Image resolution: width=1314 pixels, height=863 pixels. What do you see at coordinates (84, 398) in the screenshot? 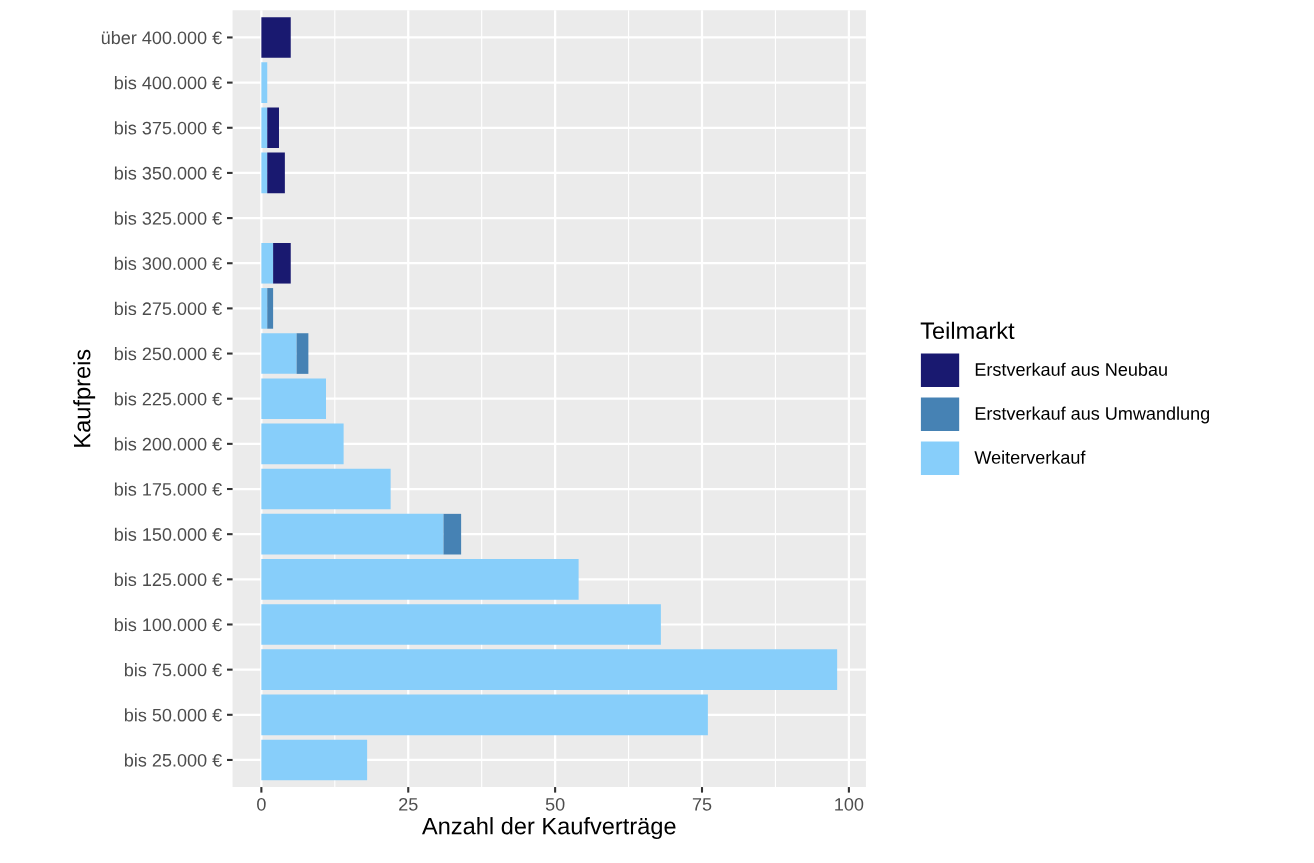
I see `y-axis-title: Kaufpreis` at bounding box center [84, 398].